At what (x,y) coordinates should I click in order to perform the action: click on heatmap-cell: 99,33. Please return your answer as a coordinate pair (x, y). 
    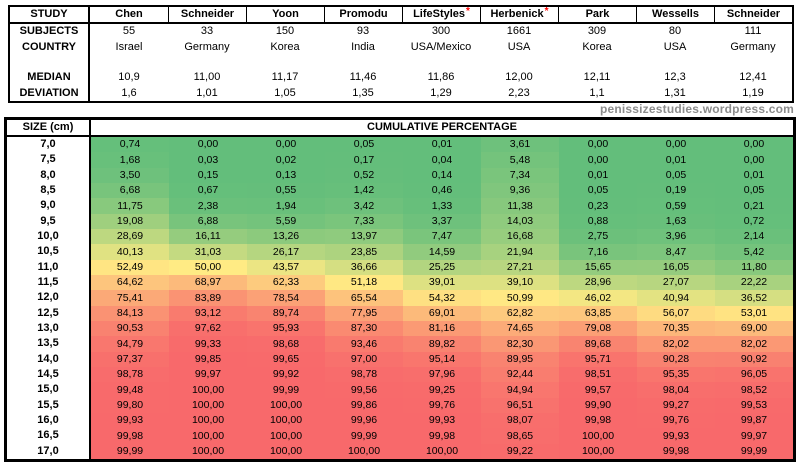
    Looking at the image, I should click on (208, 344).